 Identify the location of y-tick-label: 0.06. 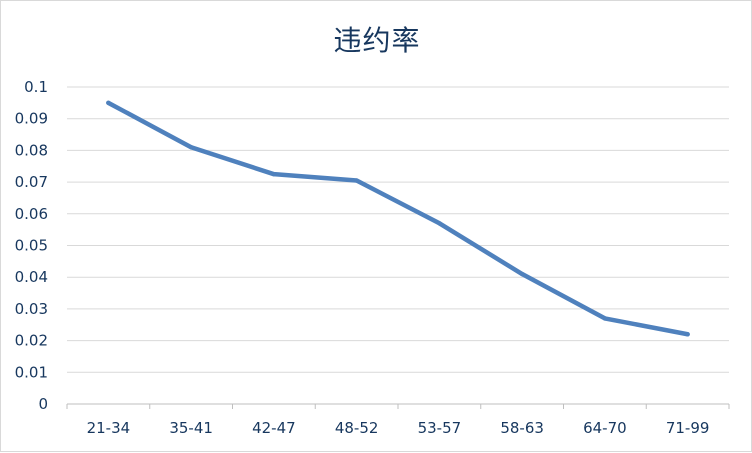
(31, 214).